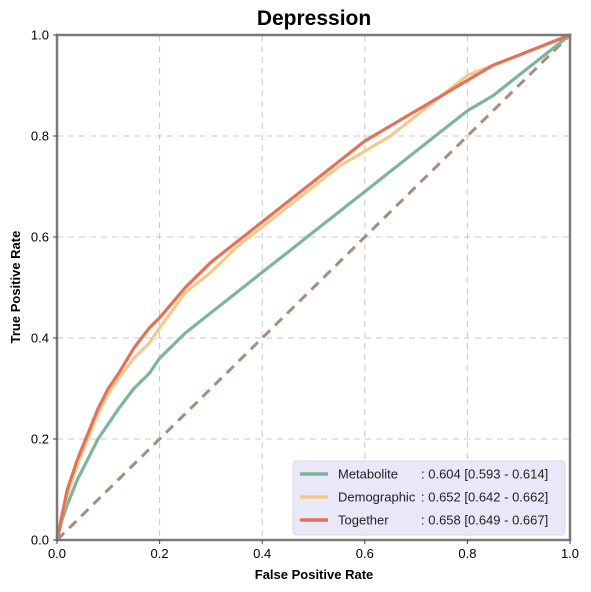  Describe the element at coordinates (40, 439) in the screenshot. I see `y-tick-label: 0.2` at that location.